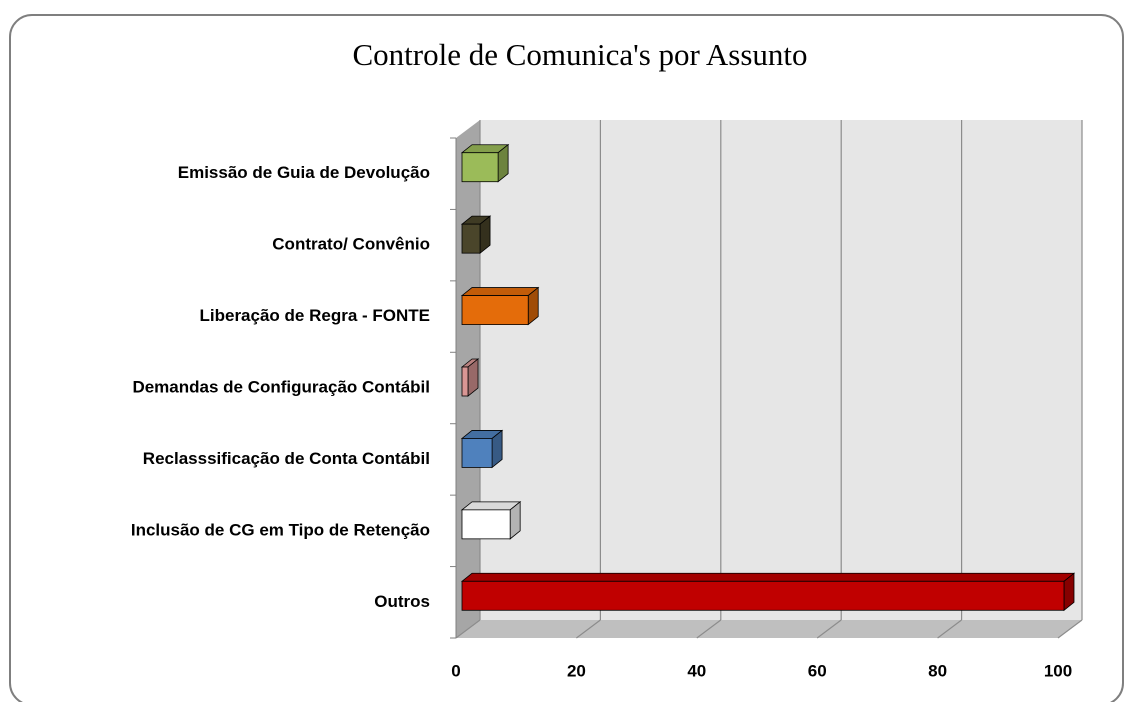 The height and width of the screenshot is (702, 1131). Describe the element at coordinates (1058, 670) in the screenshot. I see `x-tick-label: 100` at that location.